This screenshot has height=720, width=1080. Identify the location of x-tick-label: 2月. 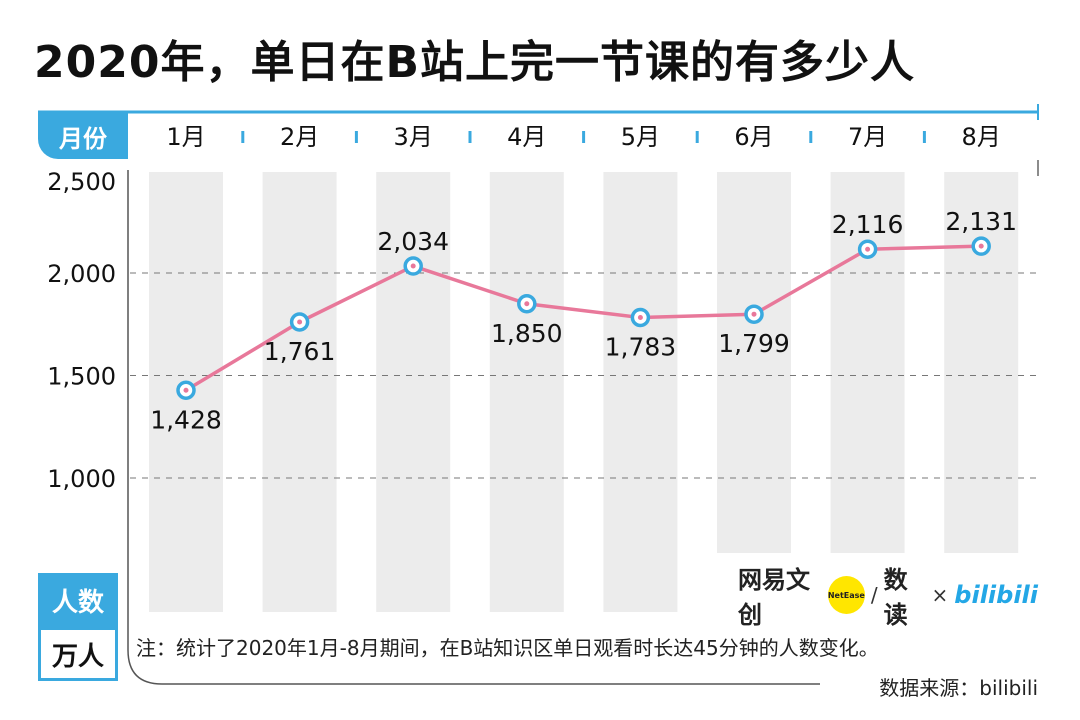
(299, 137).